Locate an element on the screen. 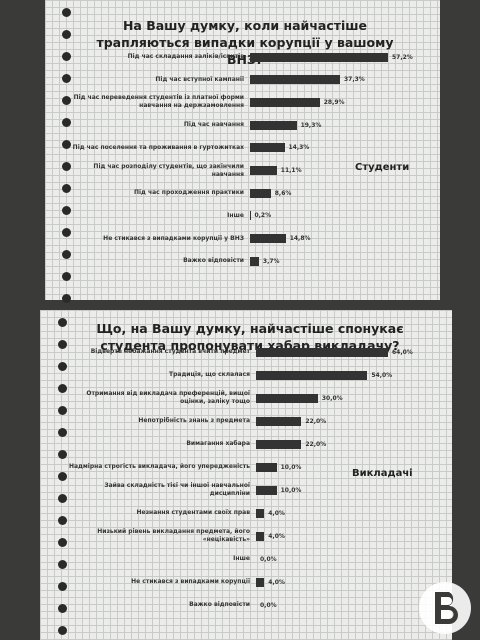  category-label: Під час вступної кампанії is located at coordinates (199, 79).